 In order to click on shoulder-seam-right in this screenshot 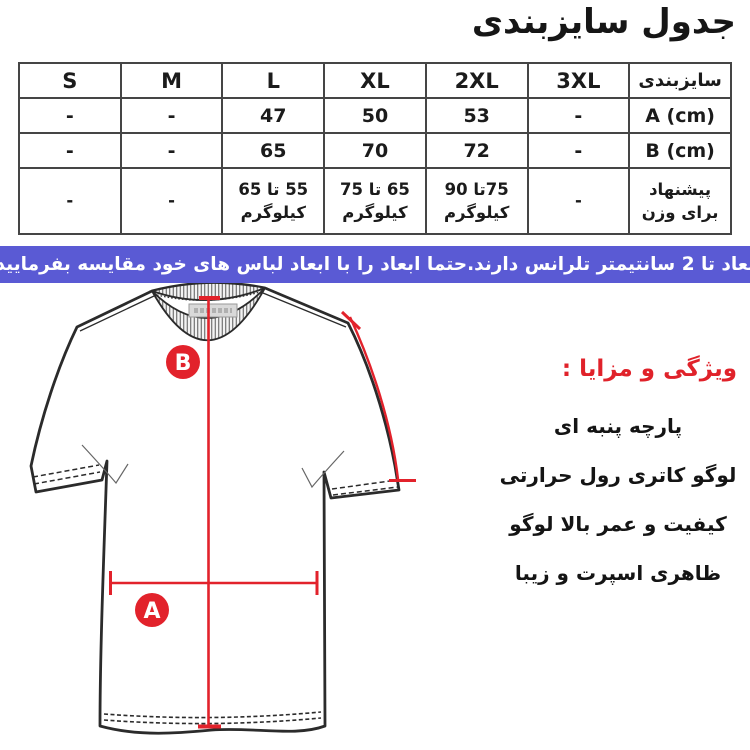, I will do `click(304, 310)`.